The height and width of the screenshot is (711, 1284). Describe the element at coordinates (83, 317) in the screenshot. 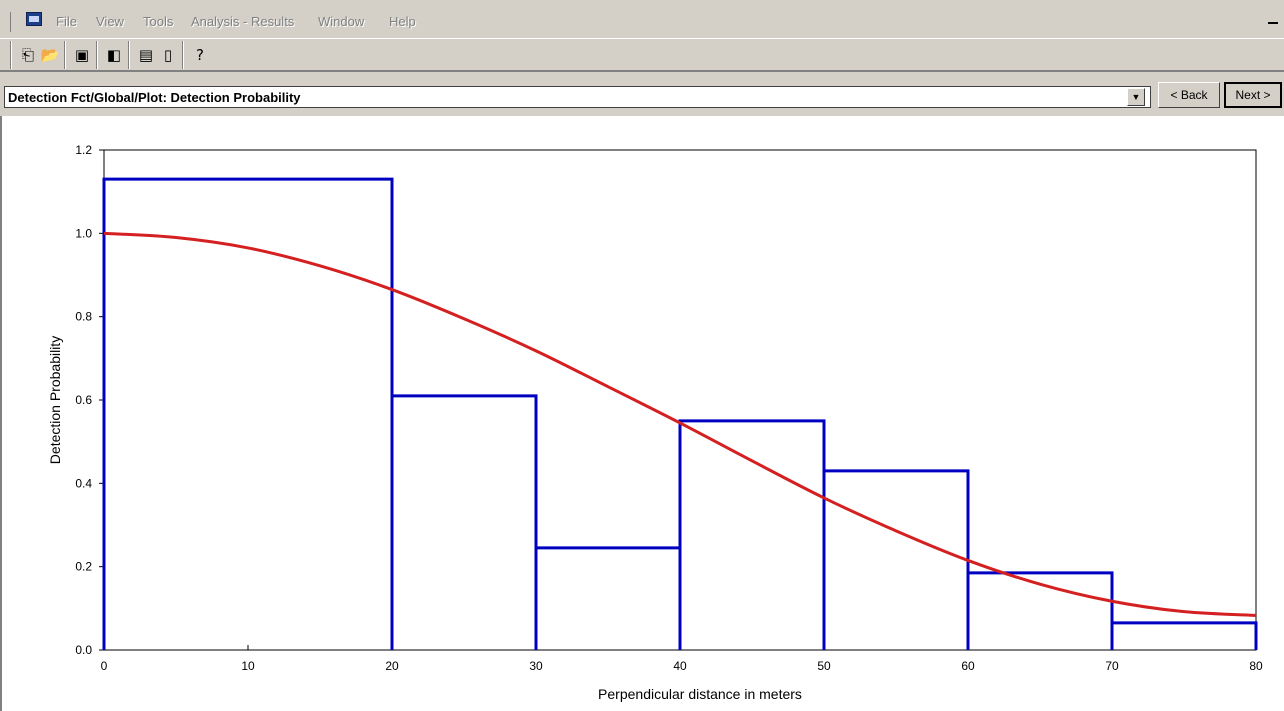

I see `y-tick-label: 0.8` at that location.